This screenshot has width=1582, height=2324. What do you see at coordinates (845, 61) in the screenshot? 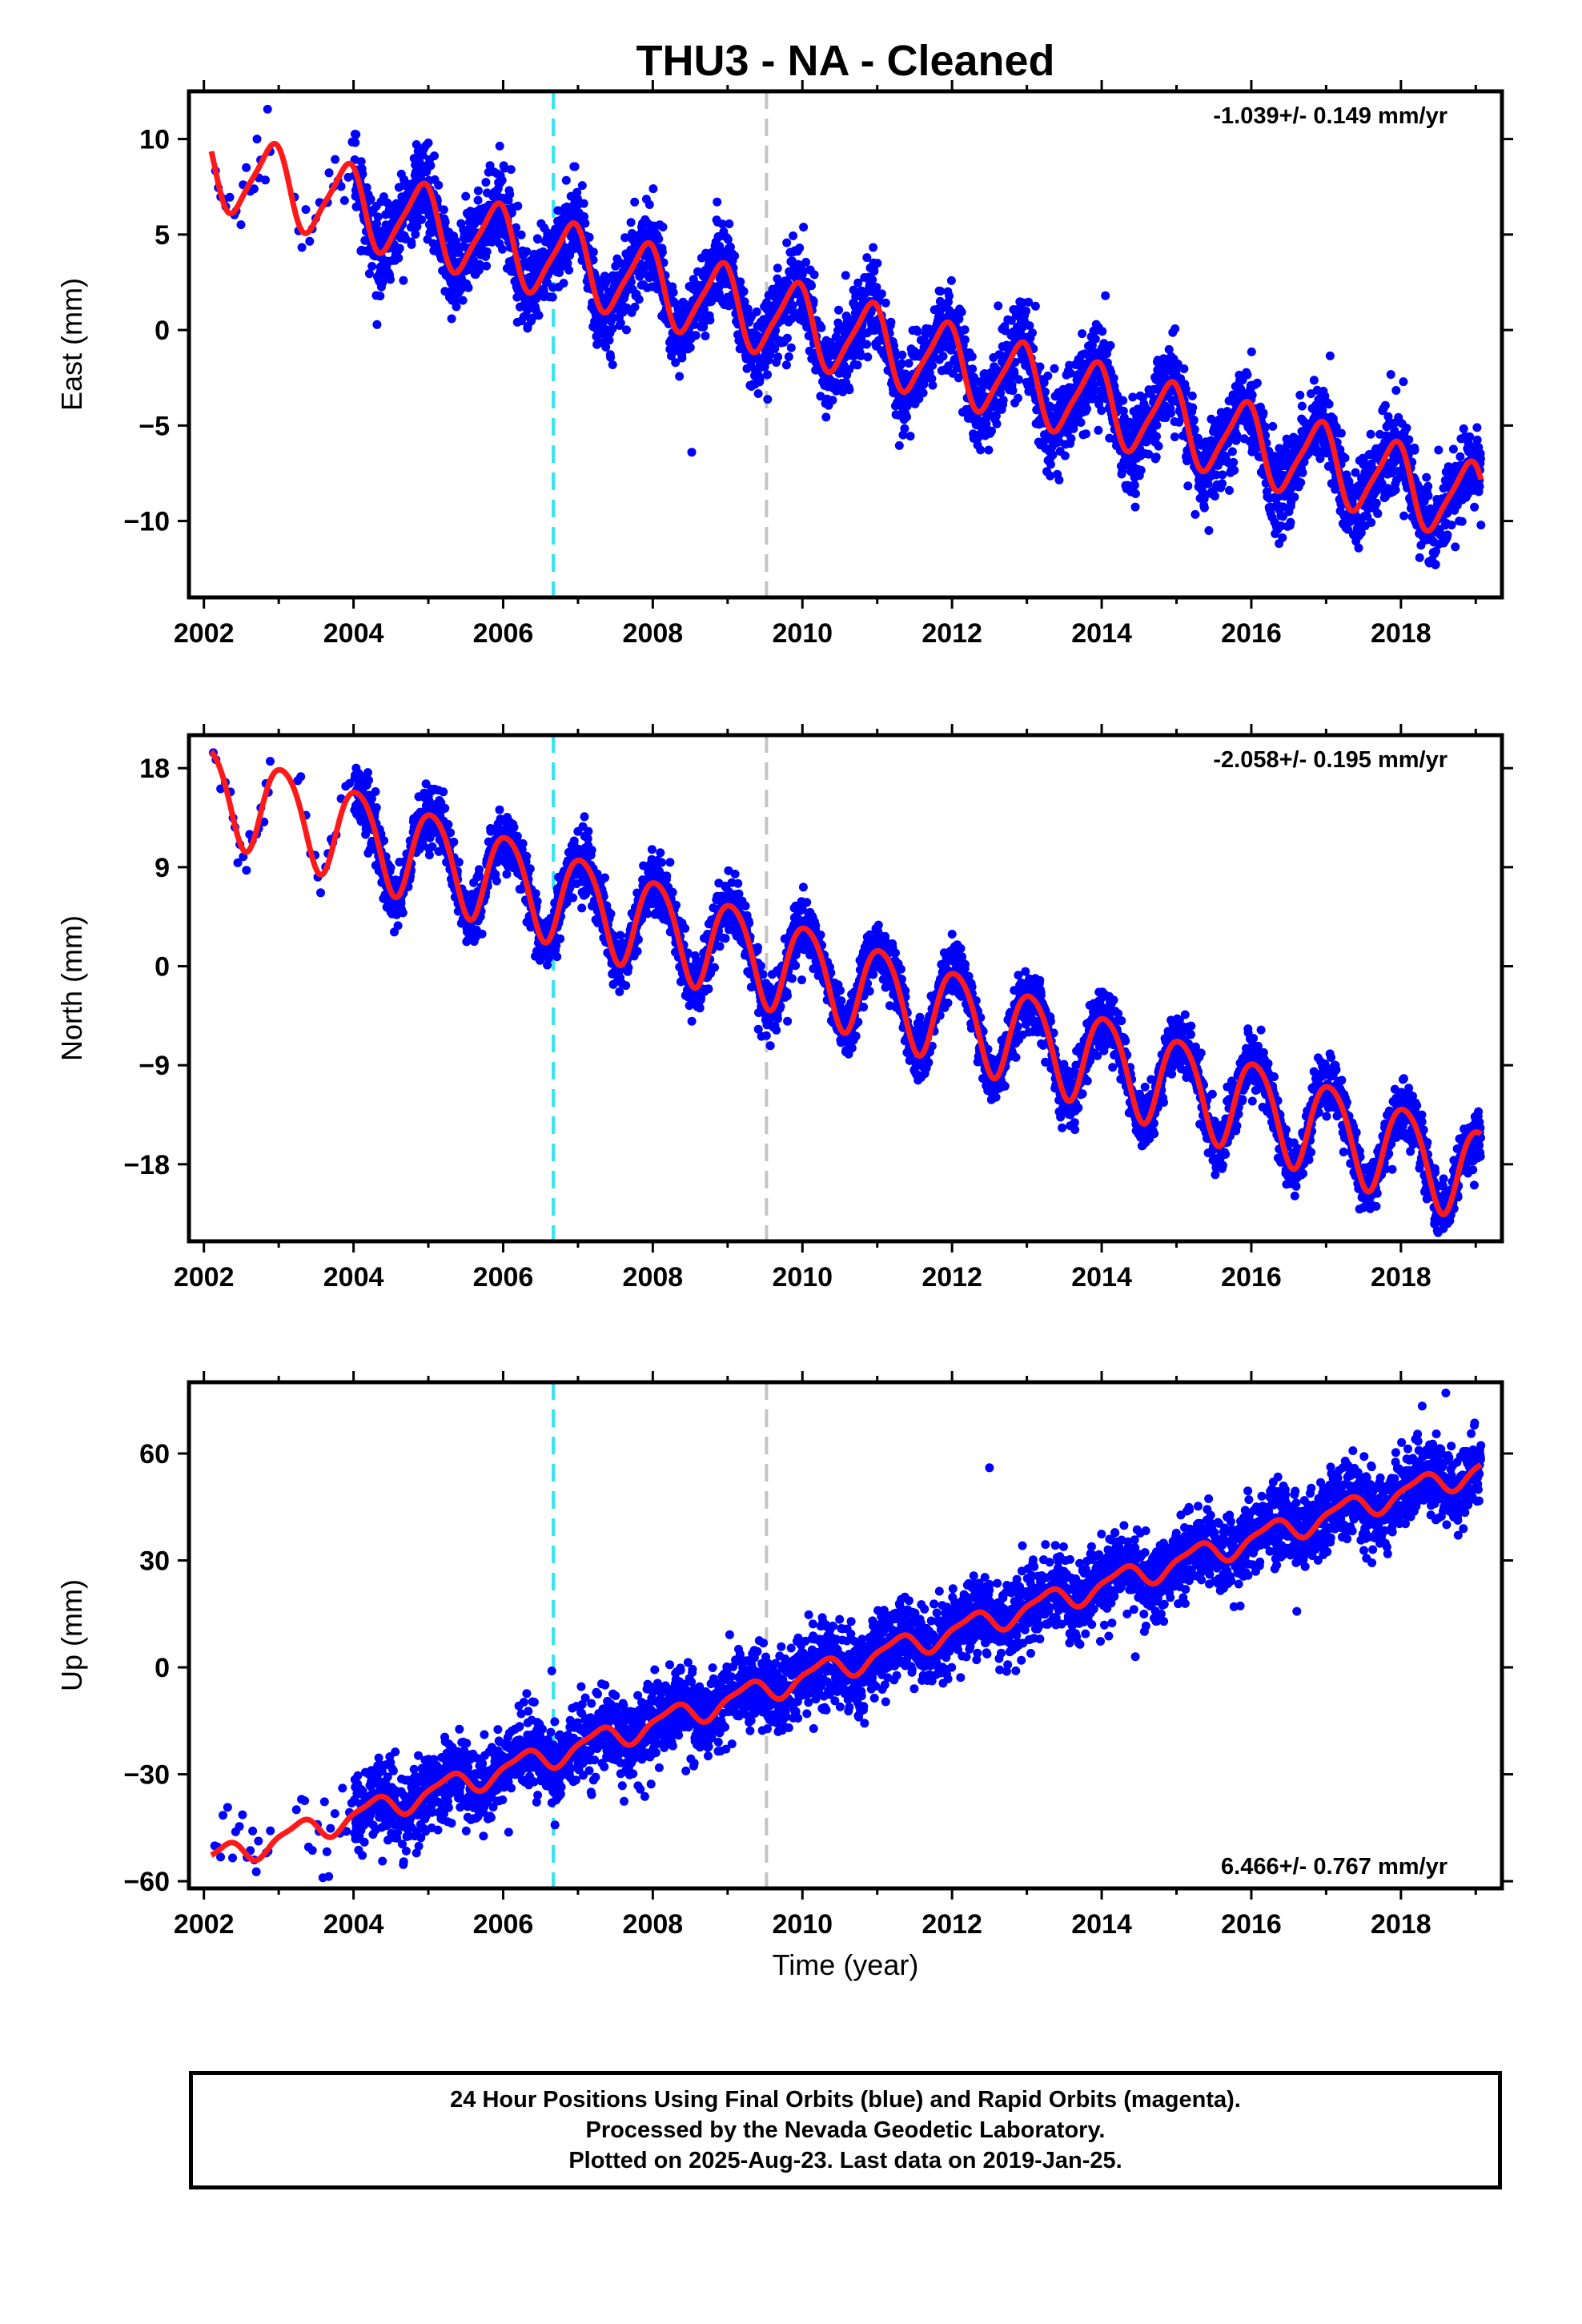
I see `figure-title: THU3 - NA - Cleaned` at bounding box center [845, 61].